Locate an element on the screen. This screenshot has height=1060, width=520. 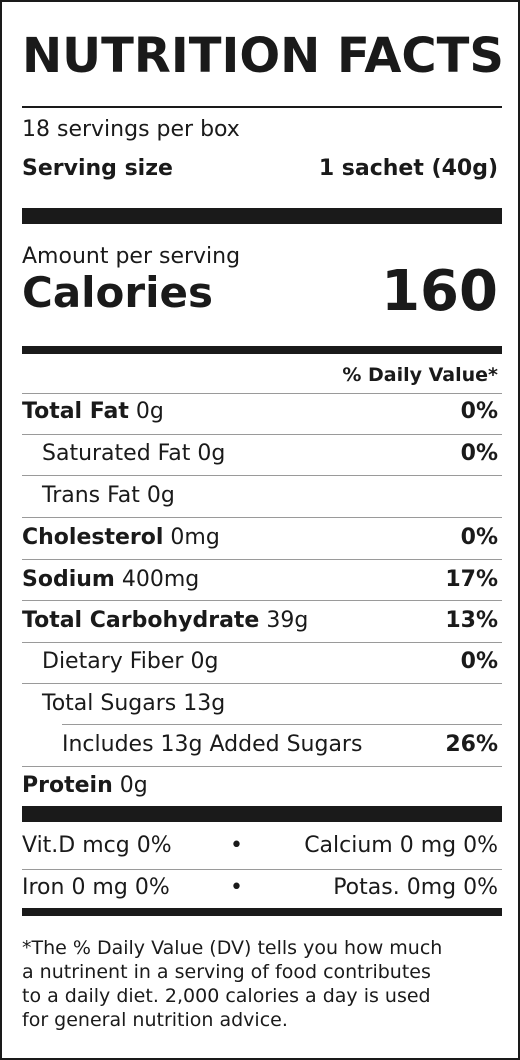
nutrient-row-trans-fat: Trans Fat 0g is located at coordinates (108, 496).